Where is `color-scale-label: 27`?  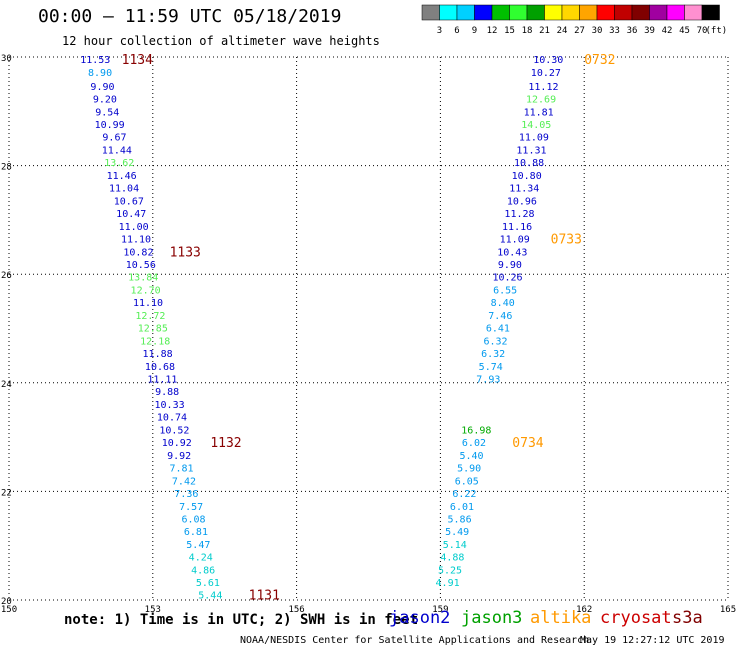
color-scale-label: 27 is located at coordinates (579, 31).